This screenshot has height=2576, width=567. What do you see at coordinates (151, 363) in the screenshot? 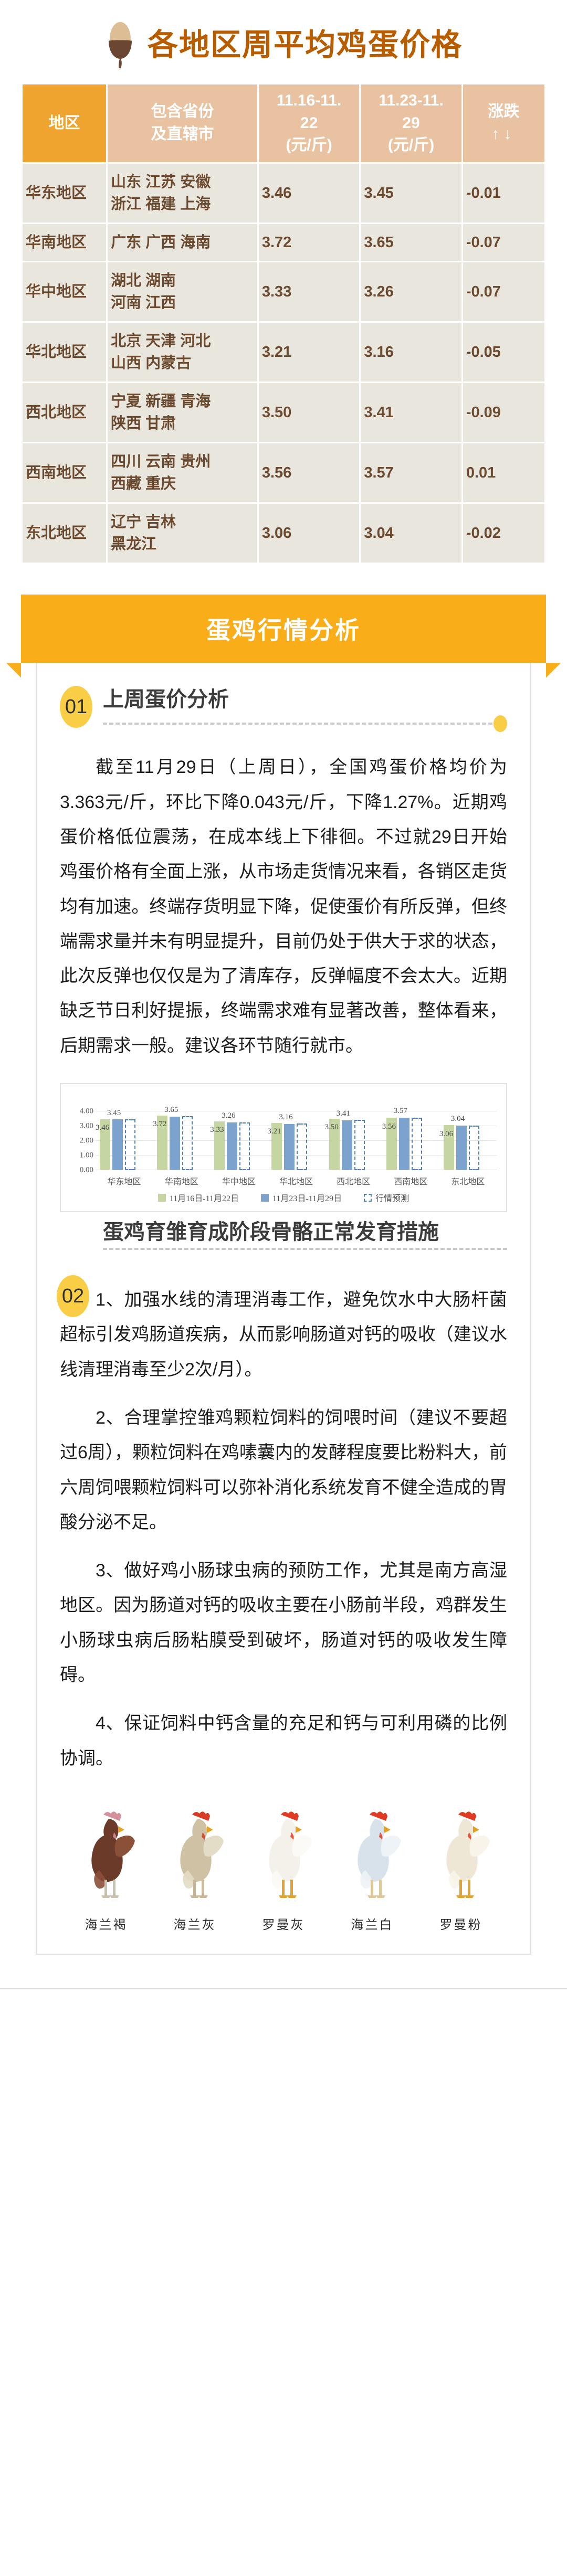
I see `cell-provinces-line: 山西 内蒙古` at bounding box center [151, 363].